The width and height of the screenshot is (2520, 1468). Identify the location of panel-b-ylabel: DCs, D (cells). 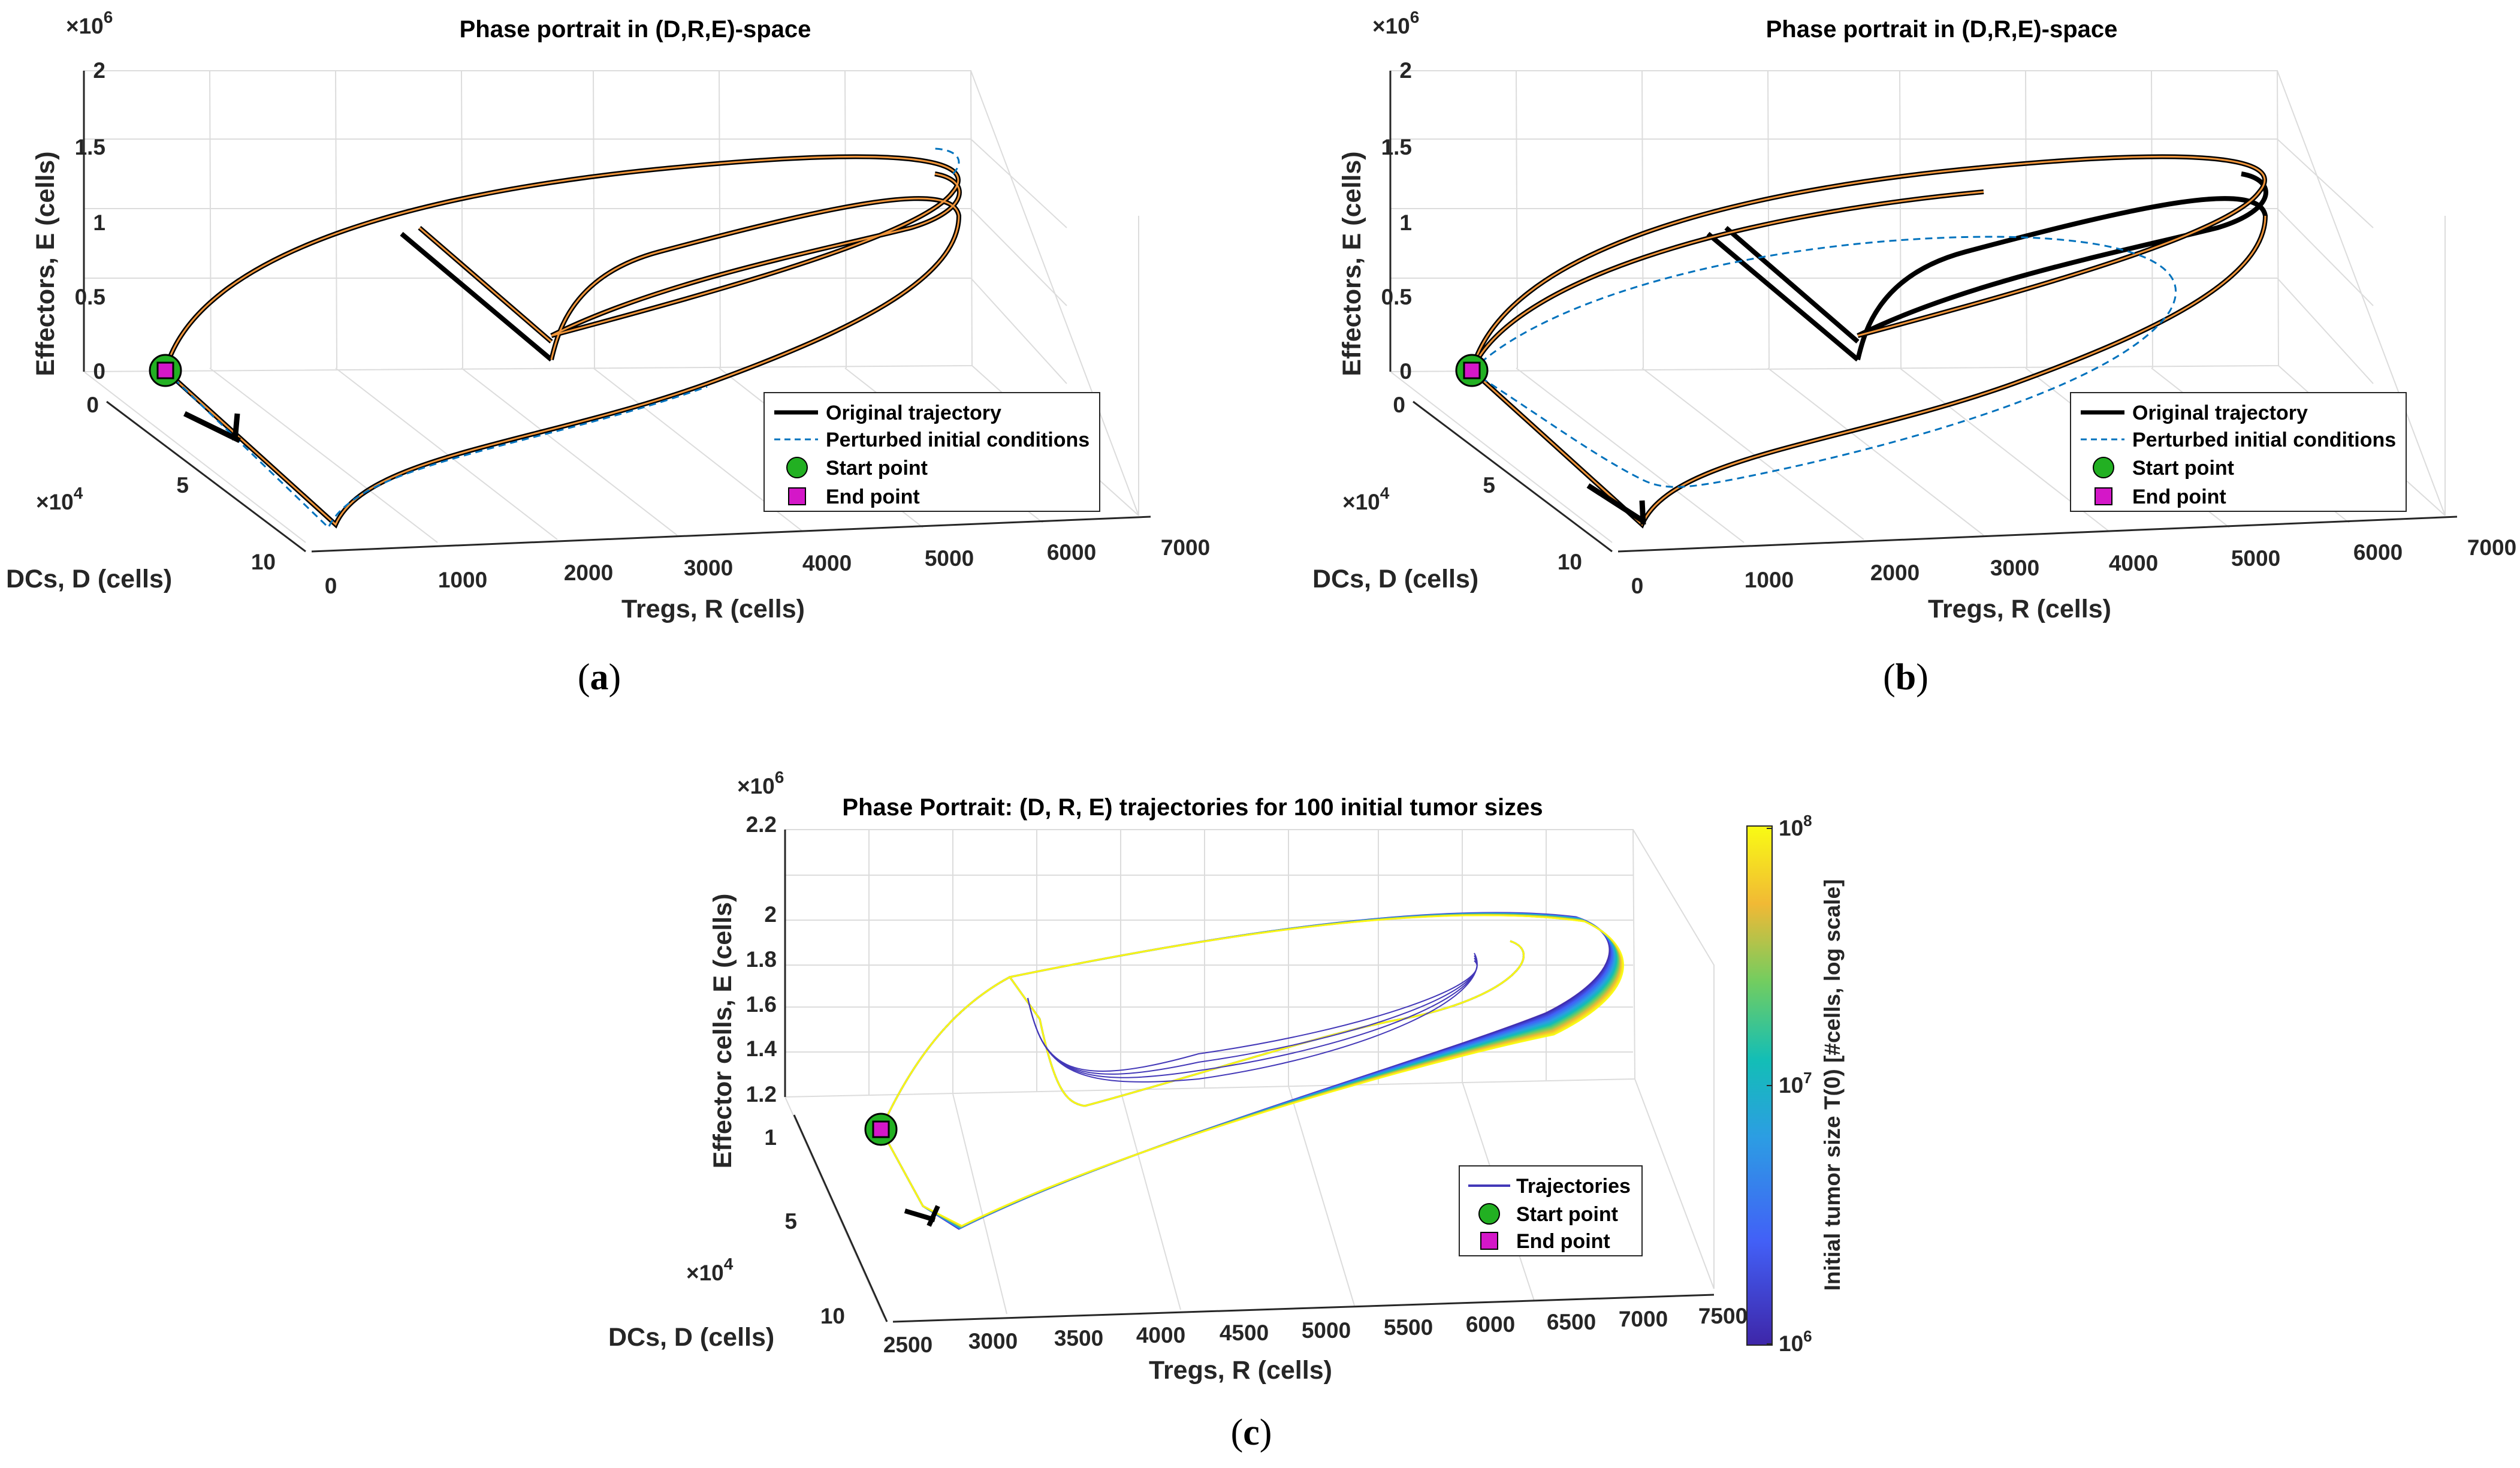
(1395, 579).